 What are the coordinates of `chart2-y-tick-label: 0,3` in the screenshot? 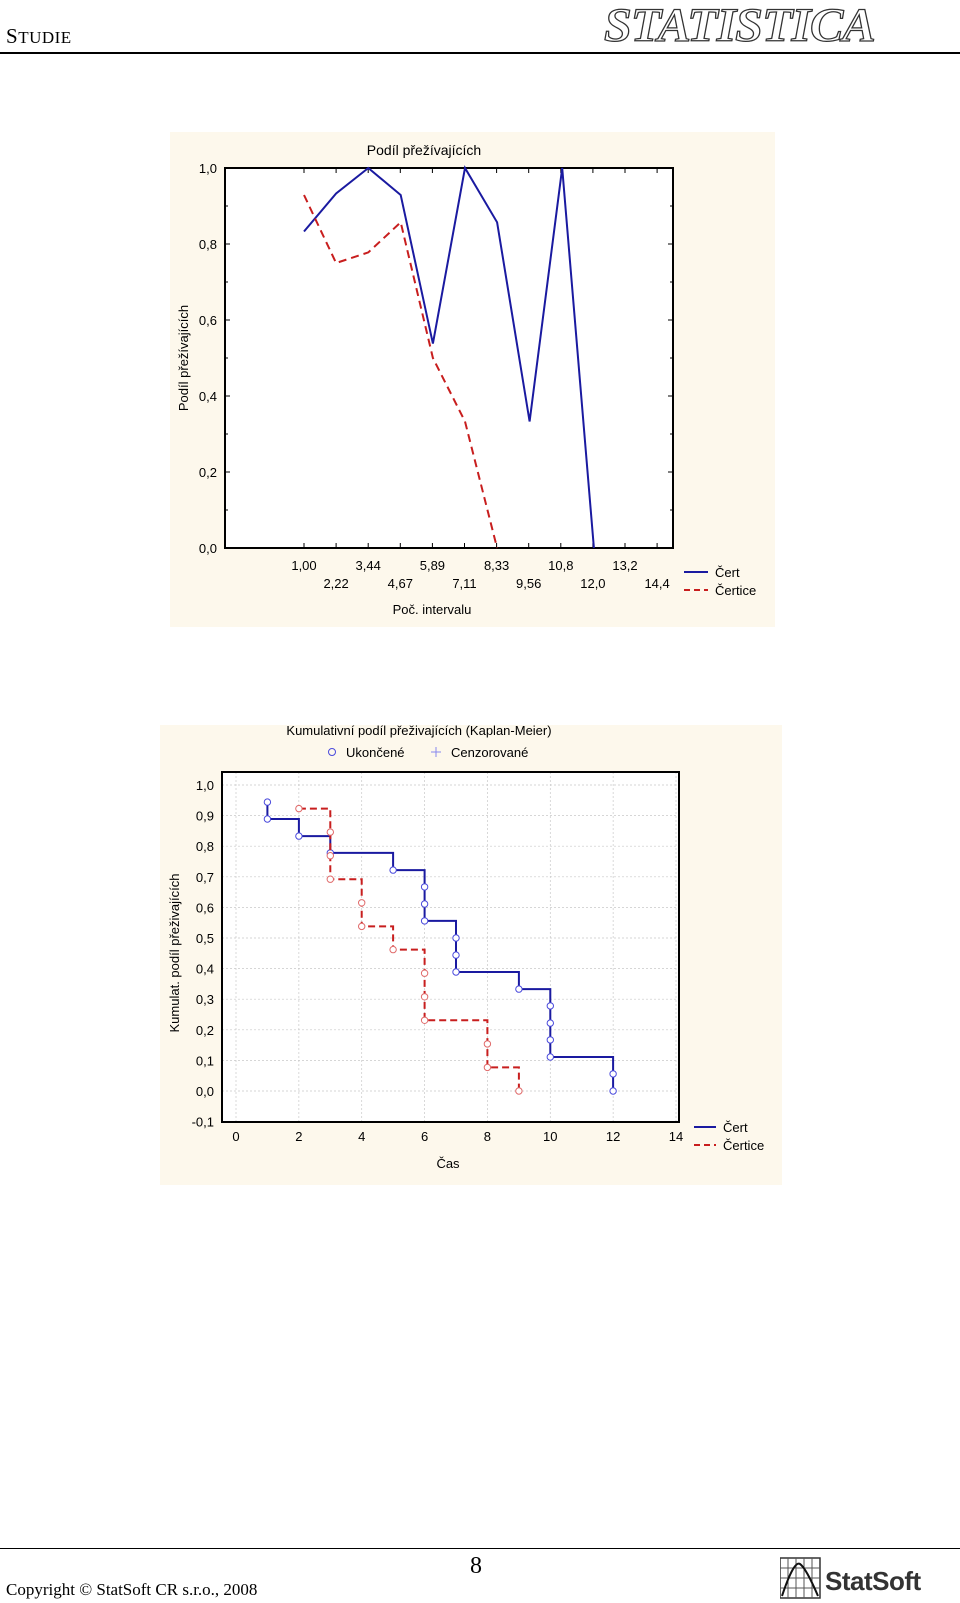 It's located at (205, 999).